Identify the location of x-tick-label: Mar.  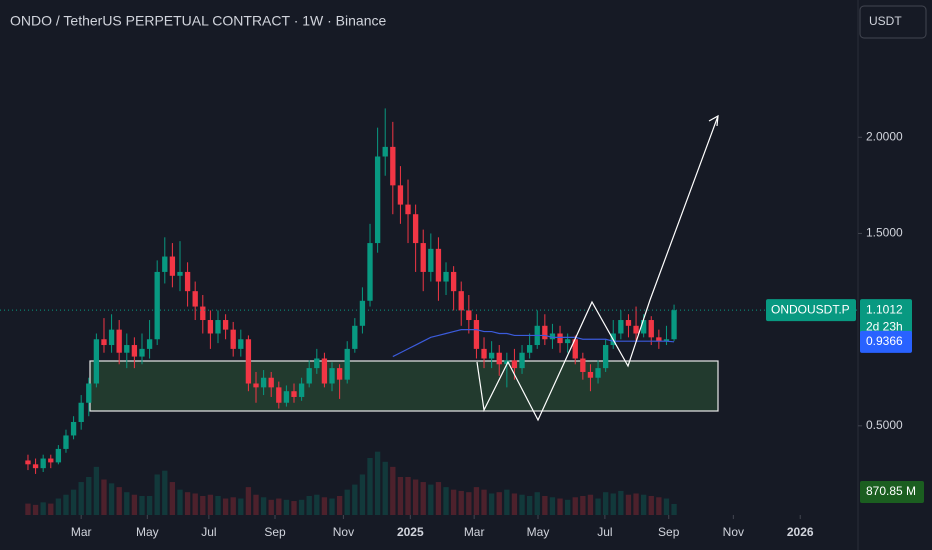
(474, 532).